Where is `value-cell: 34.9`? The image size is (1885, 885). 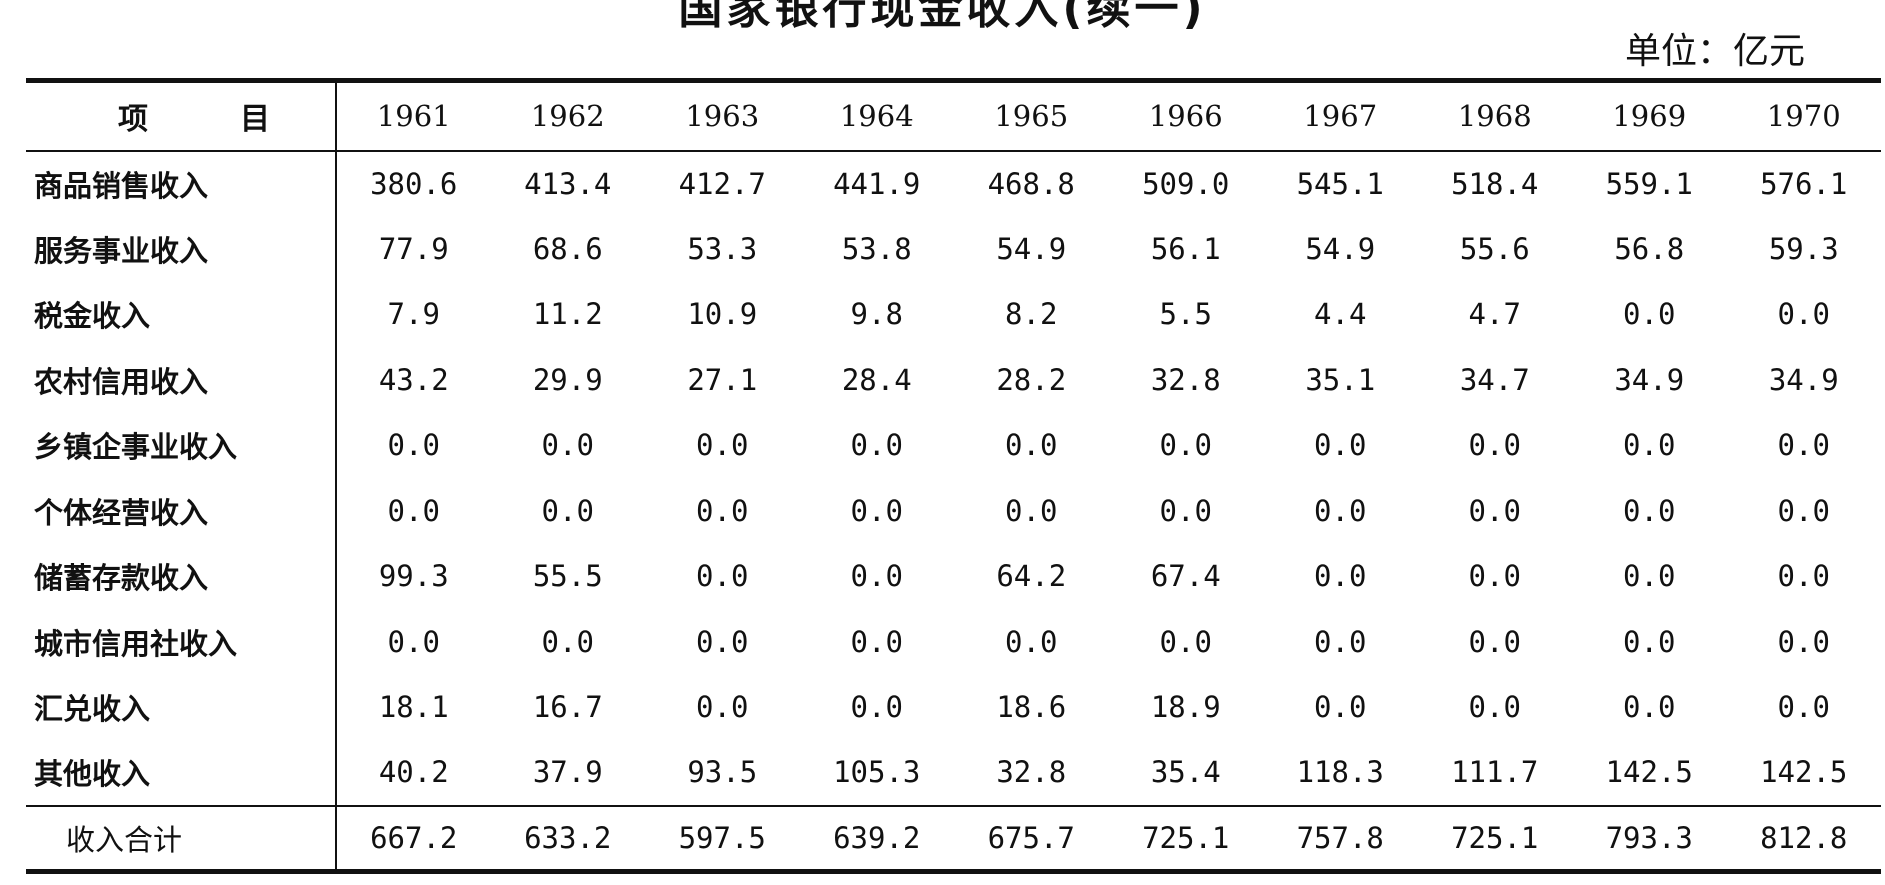 value-cell: 34.9 is located at coordinates (1803, 379).